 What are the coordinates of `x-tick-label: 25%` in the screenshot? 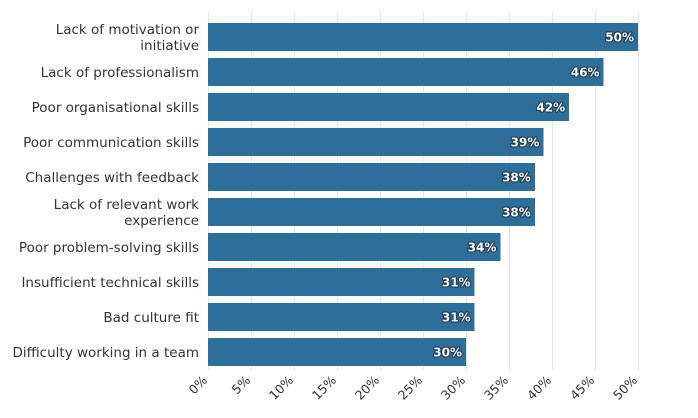 It's located at (410, 387).